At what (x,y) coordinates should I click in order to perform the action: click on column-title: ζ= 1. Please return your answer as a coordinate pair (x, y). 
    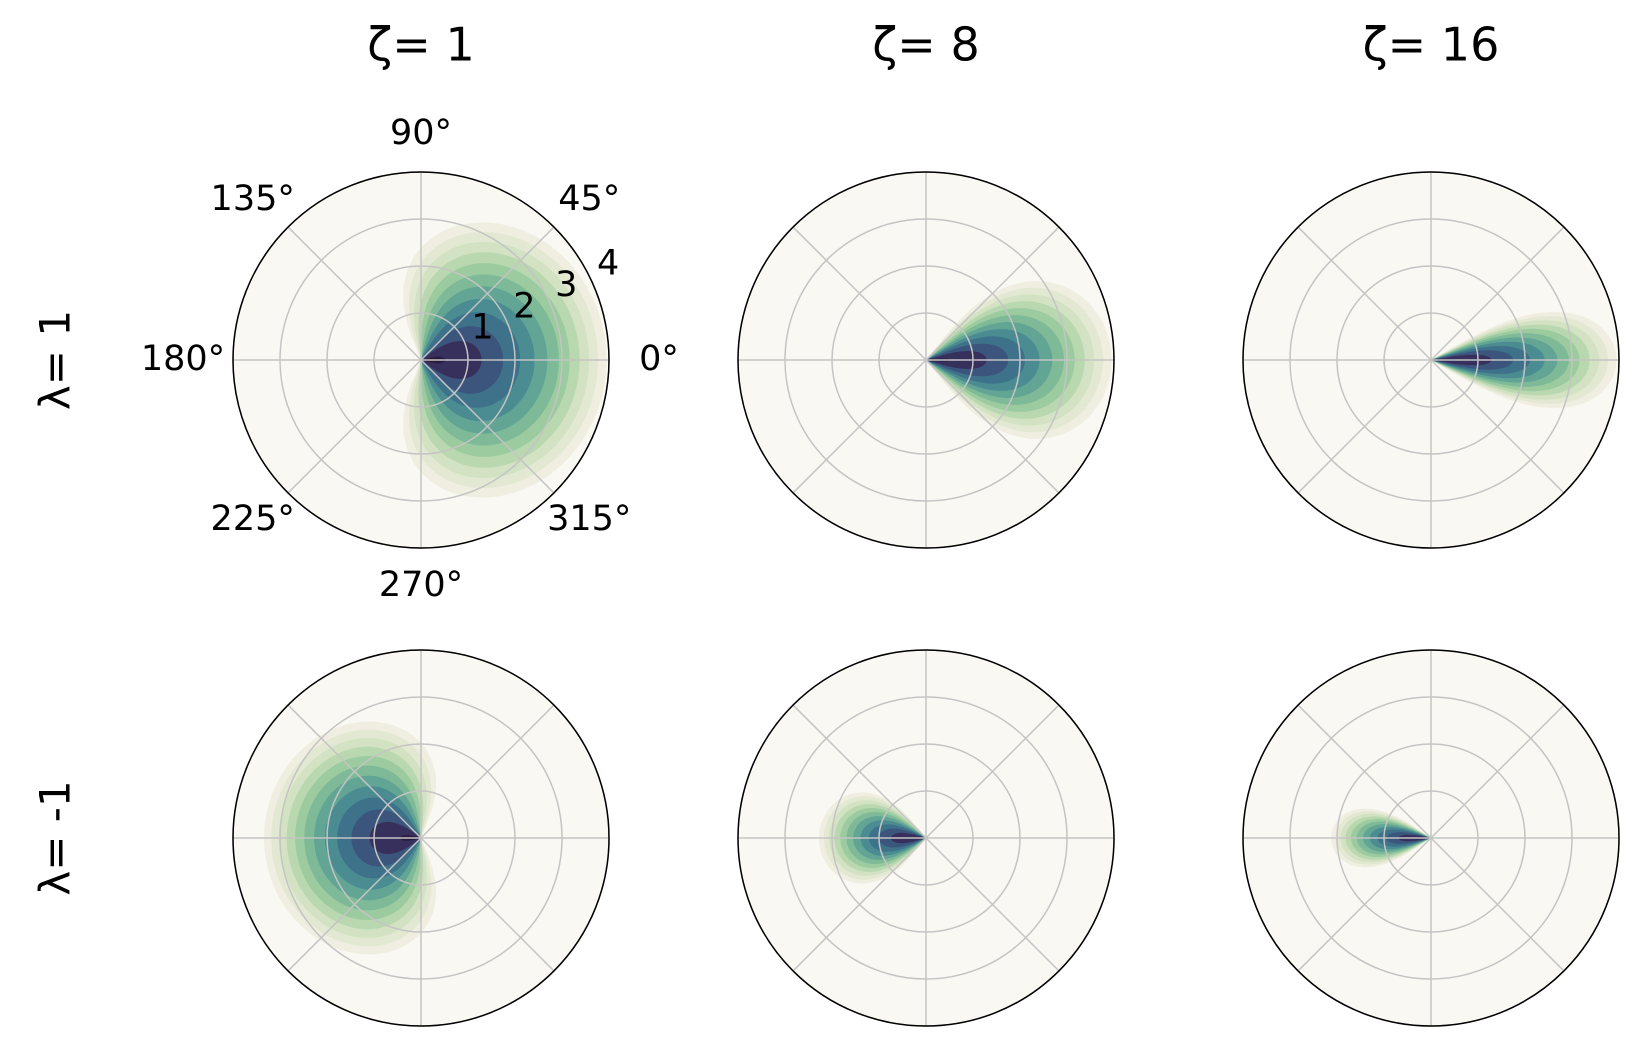
    Looking at the image, I should click on (420, 45).